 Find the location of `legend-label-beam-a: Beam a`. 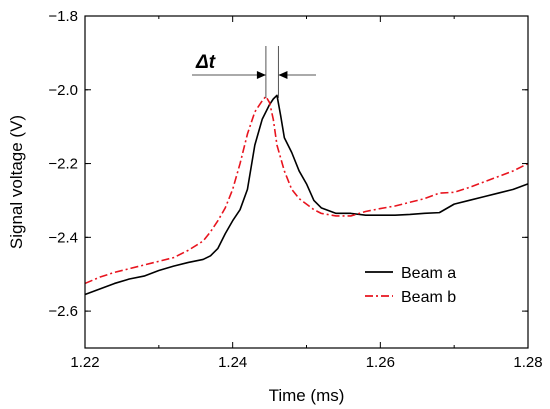

legend-label-beam-a: Beam a is located at coordinates (428, 273).